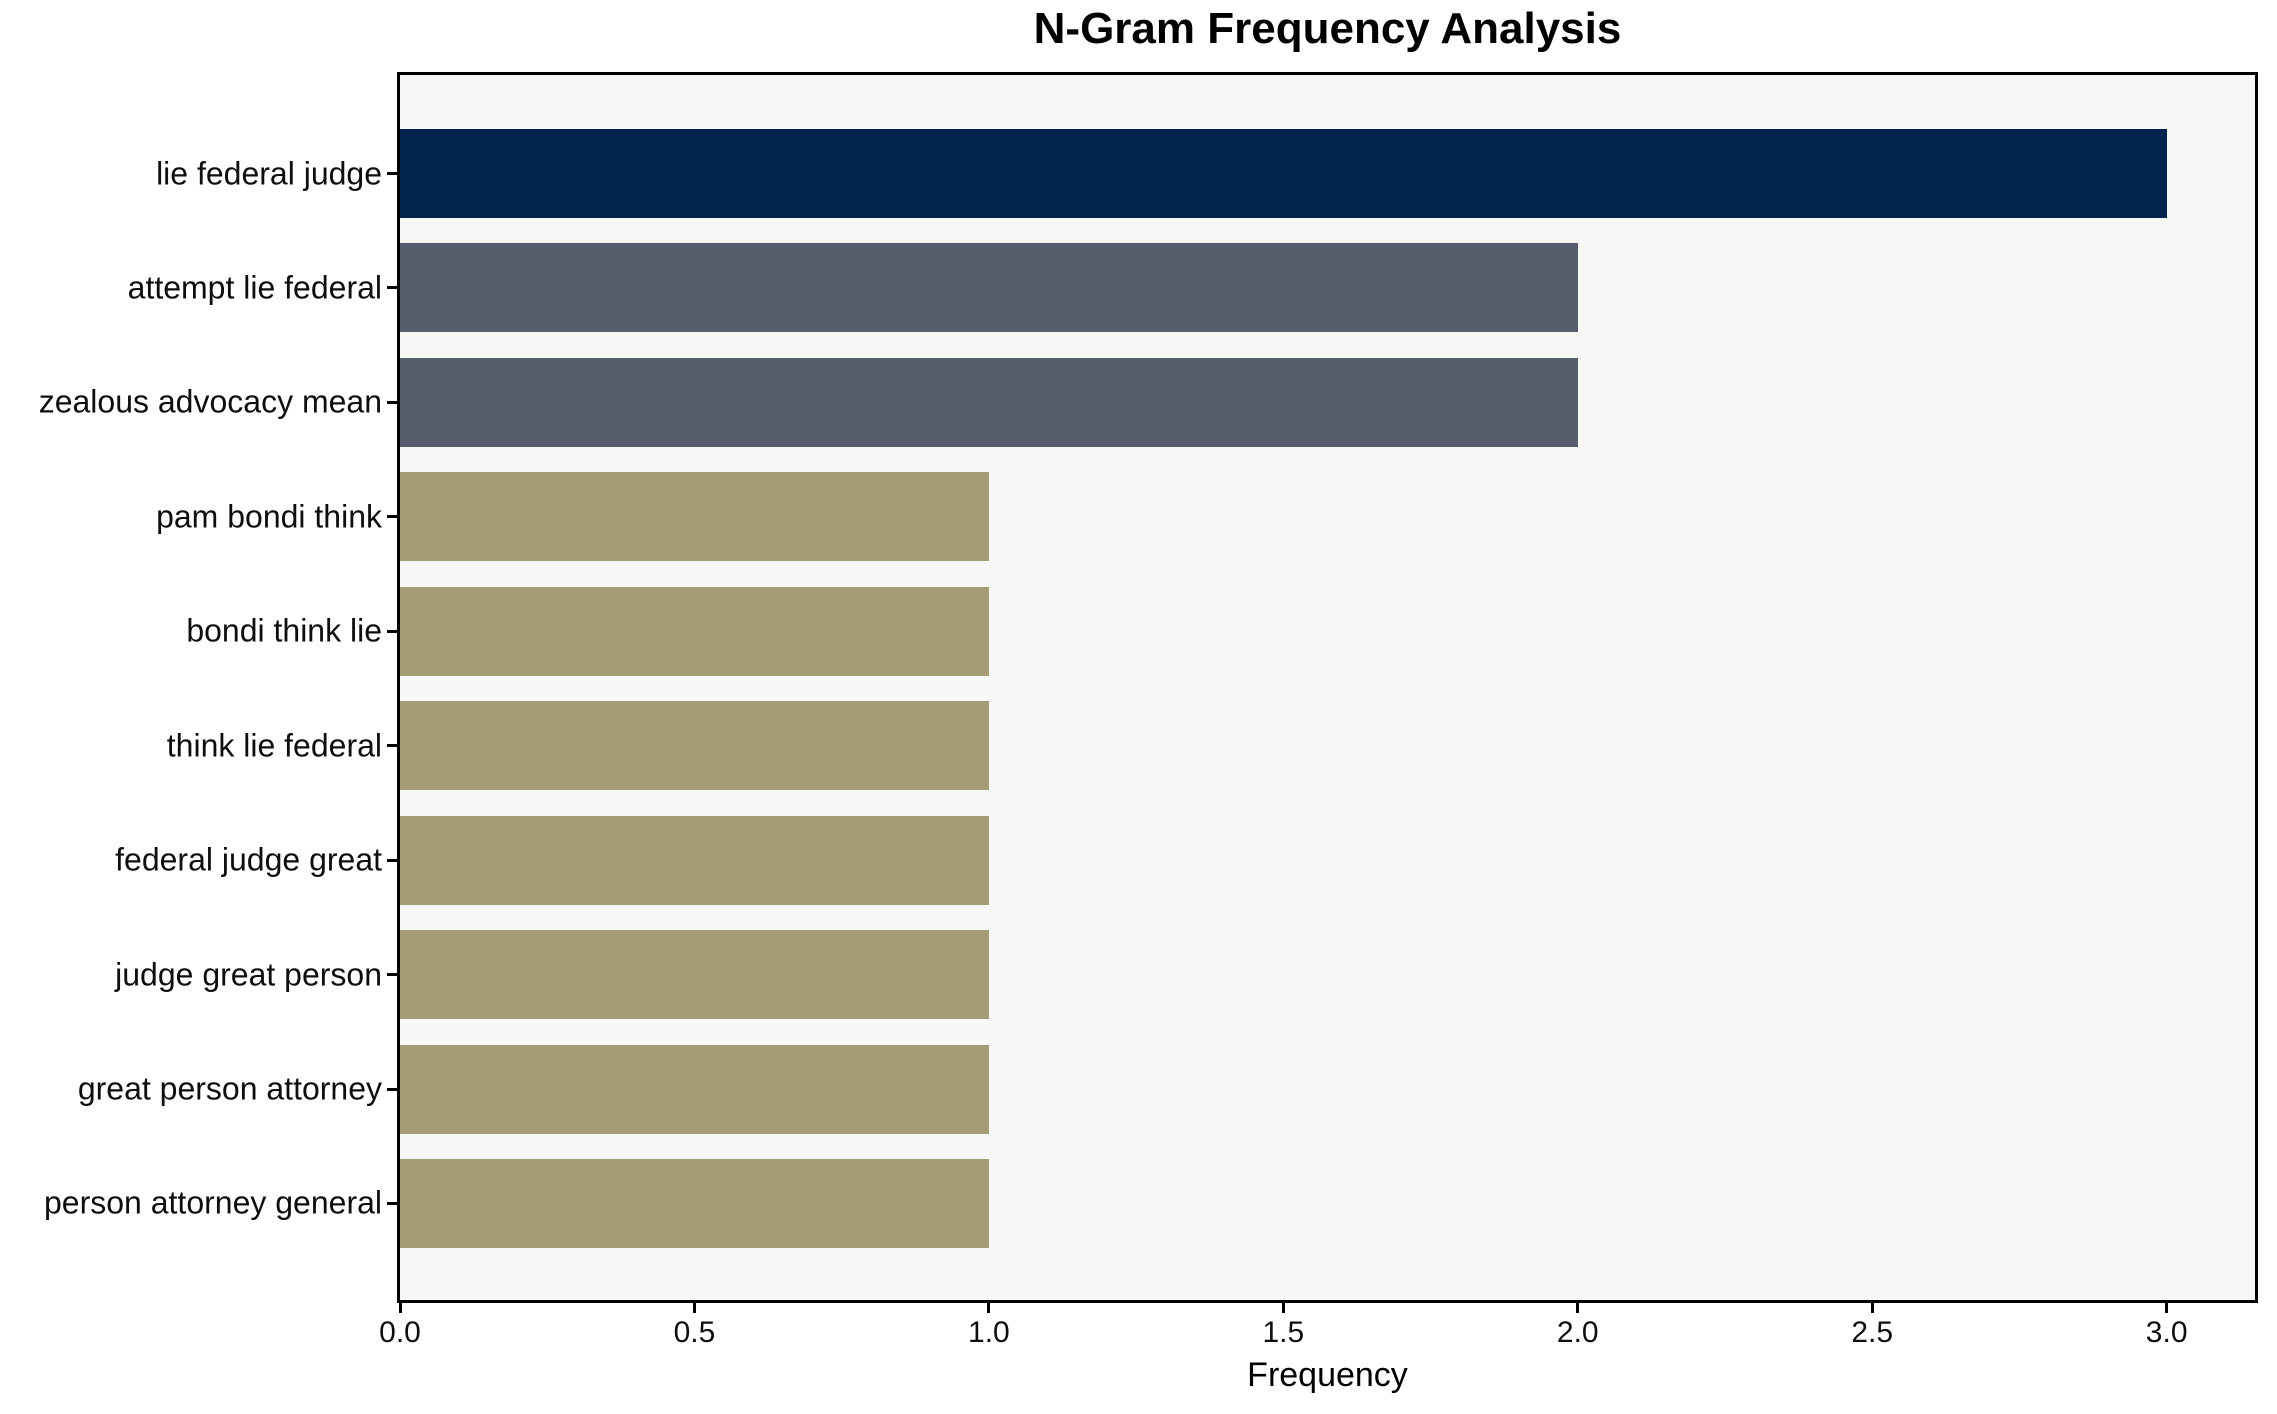  I want to click on x-axis-title: Frequency, so click(1327, 1375).